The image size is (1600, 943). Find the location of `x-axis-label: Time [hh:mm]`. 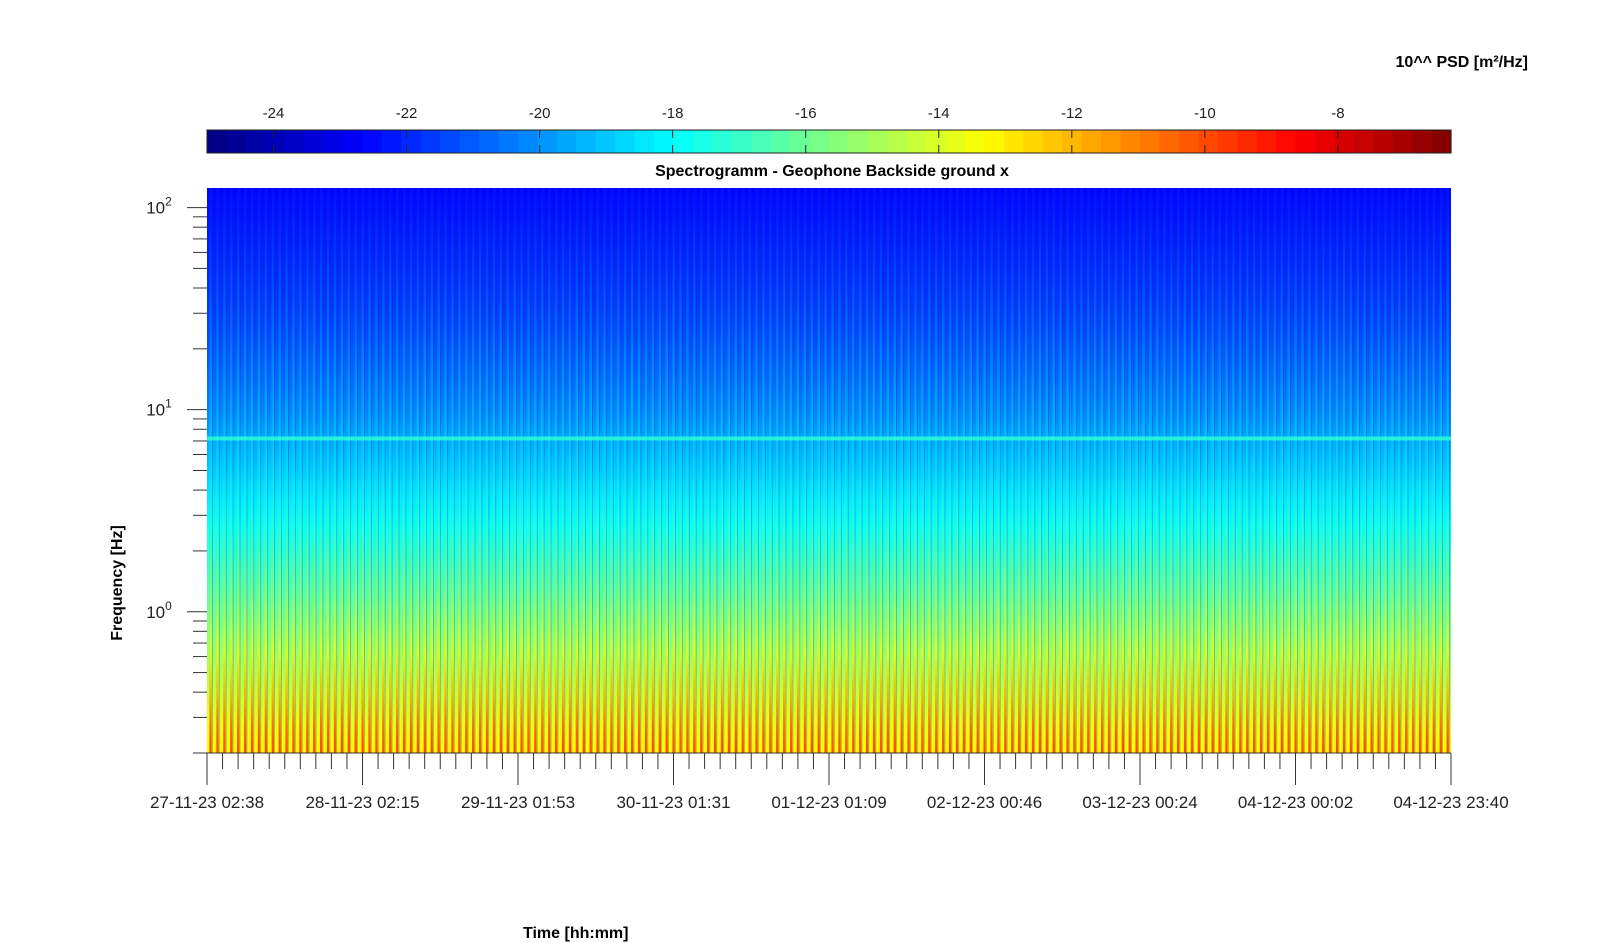

x-axis-label: Time [hh:mm] is located at coordinates (576, 933).